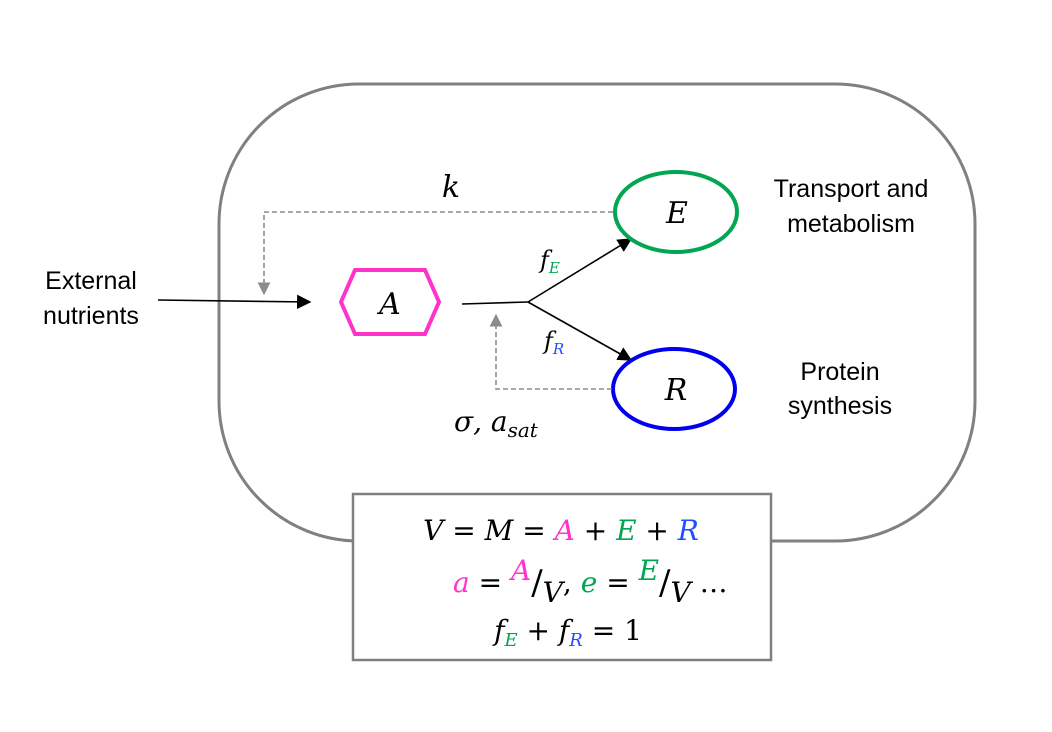  What do you see at coordinates (840, 406) in the screenshot?
I see `protein-label-2: synthesis` at bounding box center [840, 406].